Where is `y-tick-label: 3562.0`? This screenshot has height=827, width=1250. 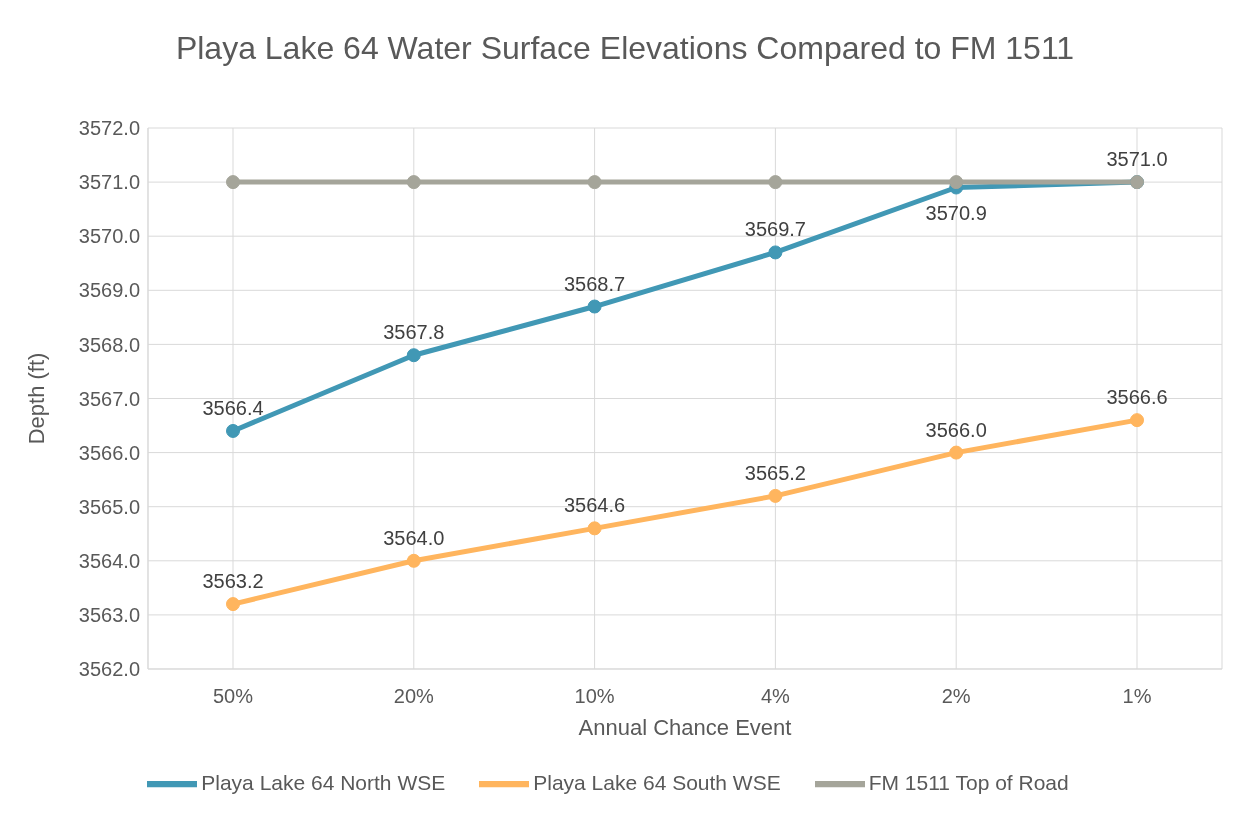
y-tick-label: 3562.0 is located at coordinates (109, 669).